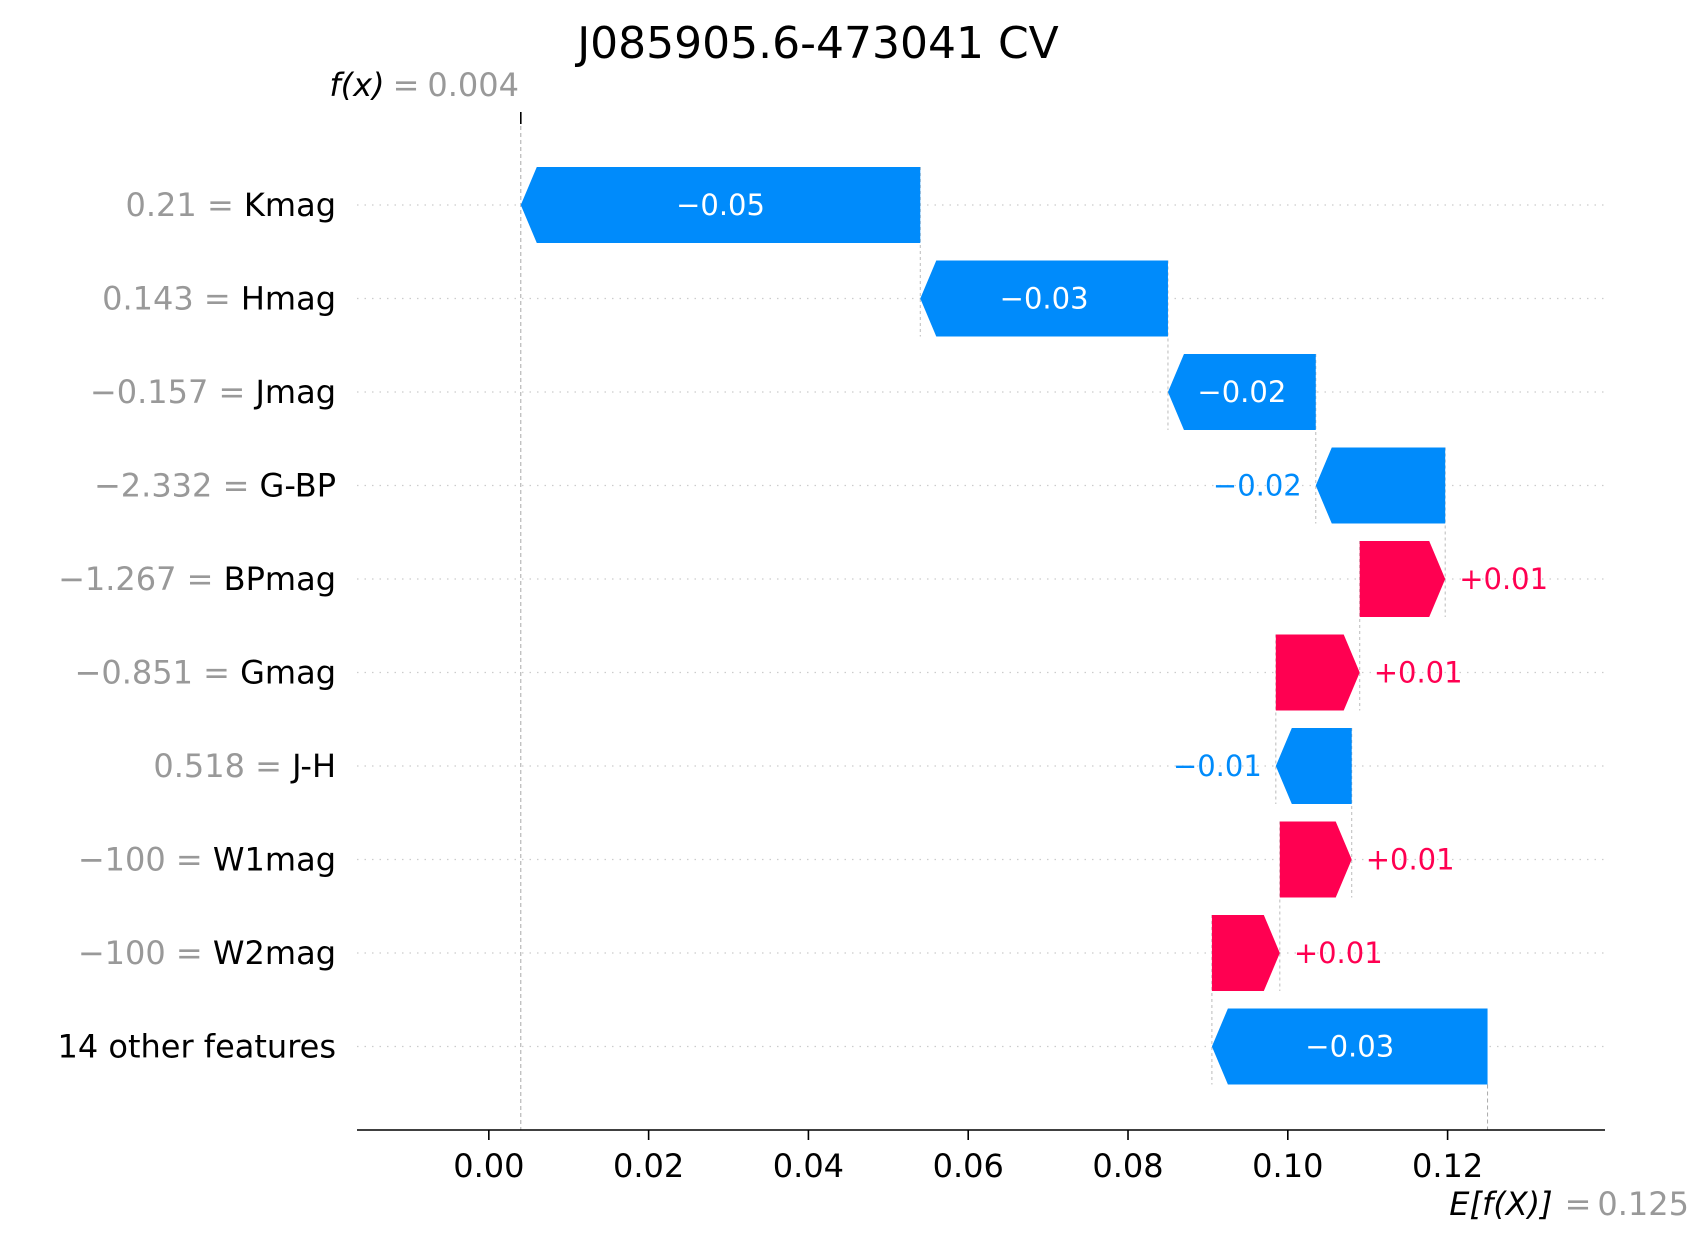 Image resolution: width=1695 pixels, height=1236 pixels. I want to click on bar-value-label: −0.05, so click(720, 205).